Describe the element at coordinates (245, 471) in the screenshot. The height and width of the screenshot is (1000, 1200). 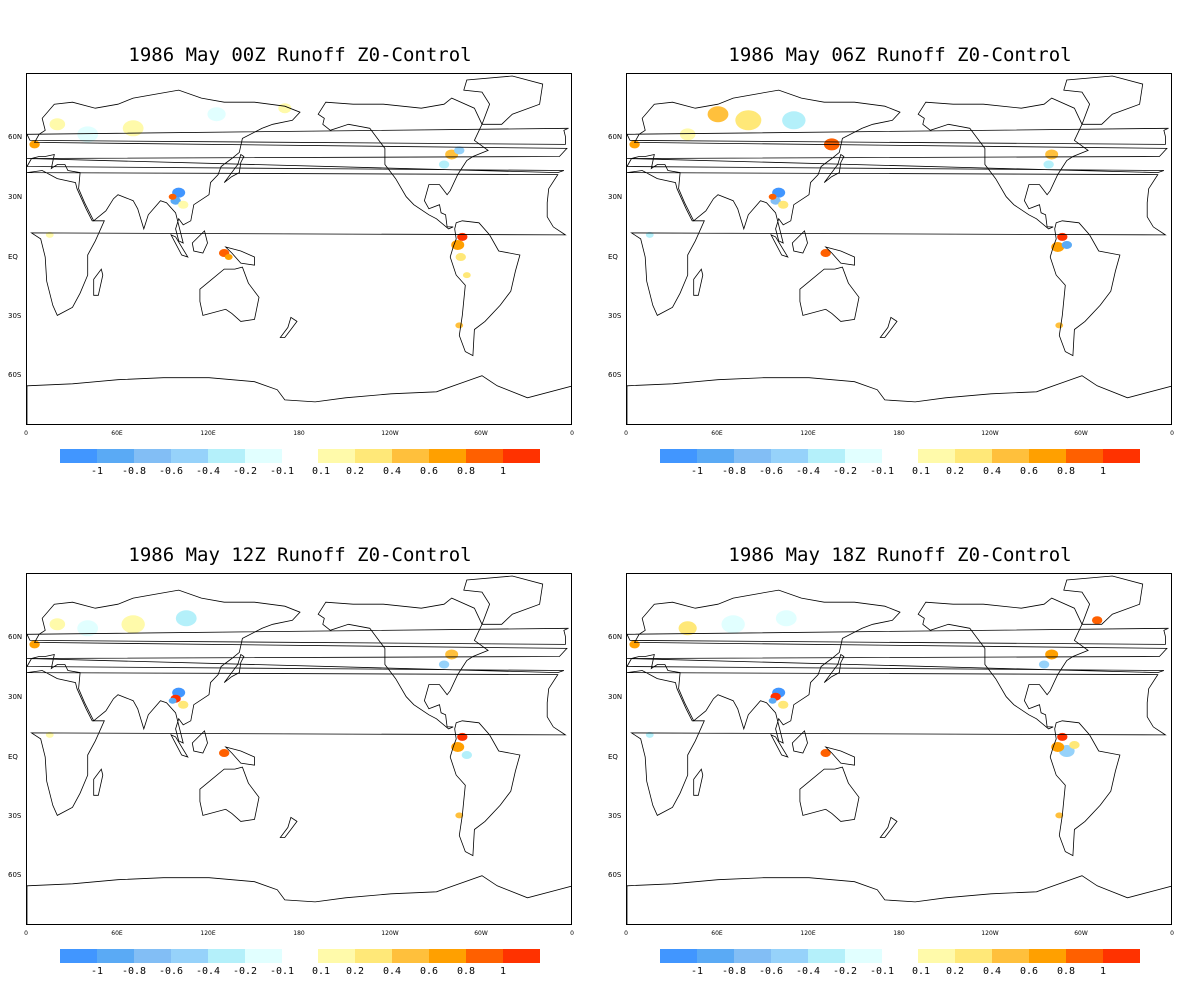
I see `colorbar-label: -0.2` at that location.